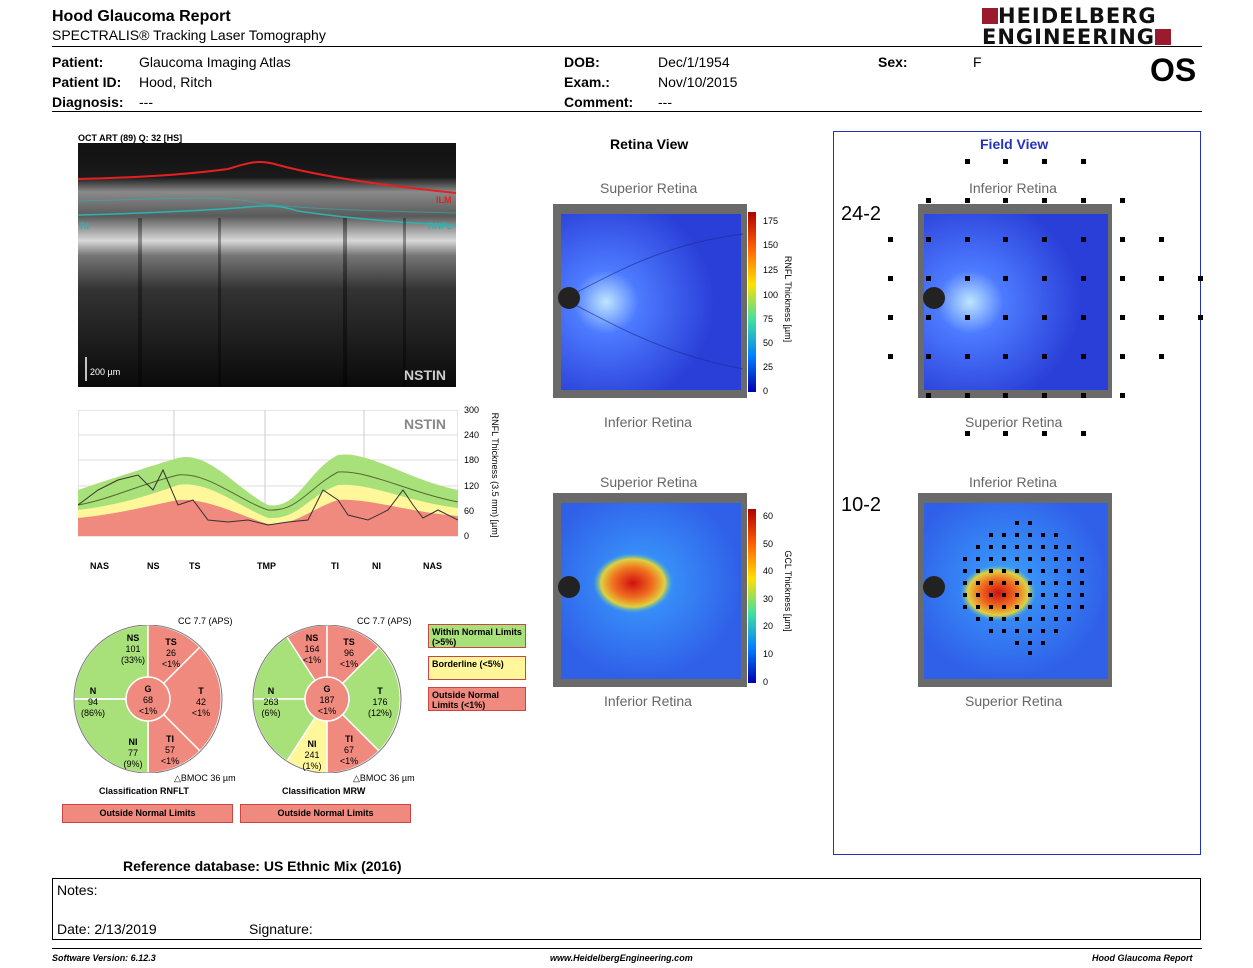 The image size is (1253, 968). Describe the element at coordinates (650, 301) in the screenshot. I see `rnfl-thickness-map` at that location.